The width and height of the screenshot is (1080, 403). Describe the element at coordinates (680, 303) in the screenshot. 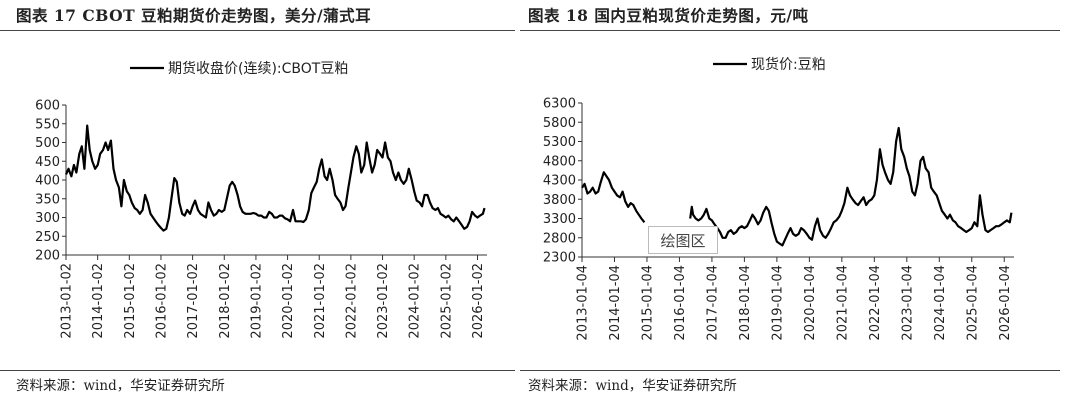

I see `x-tick-label: 2016-01-04` at that location.